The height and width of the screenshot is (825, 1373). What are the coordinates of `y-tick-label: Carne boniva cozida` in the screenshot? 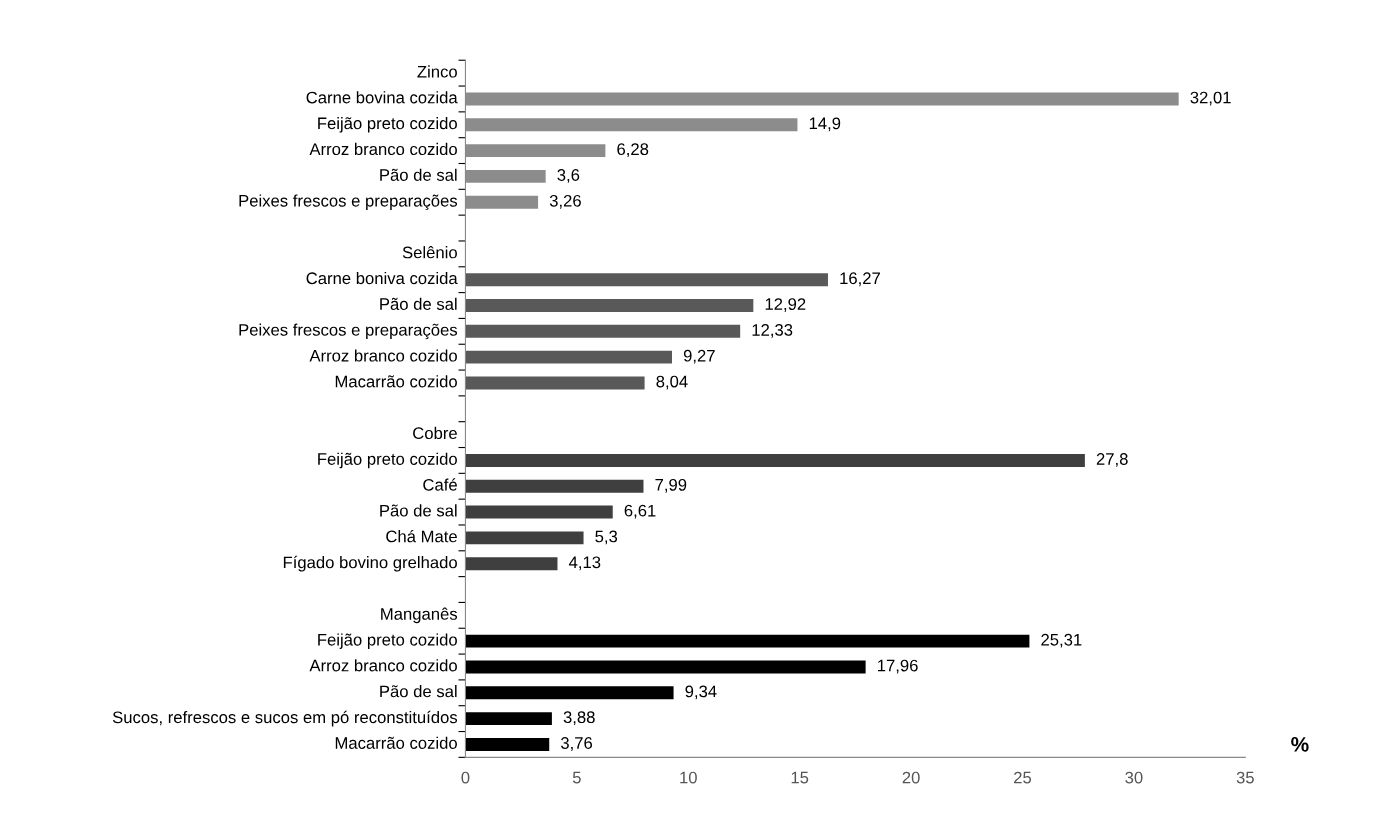 It's located at (382, 278).